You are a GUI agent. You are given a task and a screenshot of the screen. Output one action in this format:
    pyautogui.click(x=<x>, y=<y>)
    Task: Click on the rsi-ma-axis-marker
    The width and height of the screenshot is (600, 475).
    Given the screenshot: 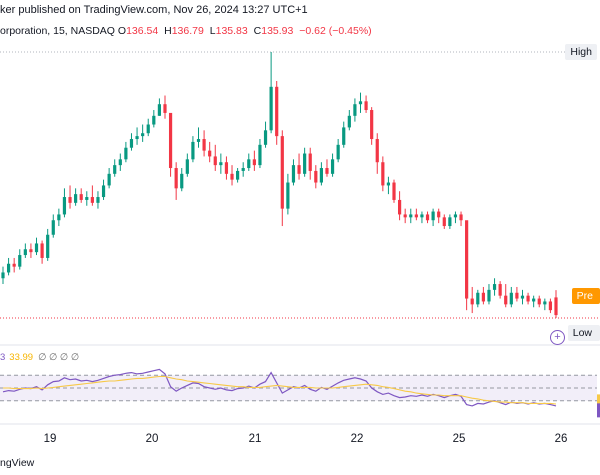 What is the action you would take?
    pyautogui.click(x=598, y=401)
    